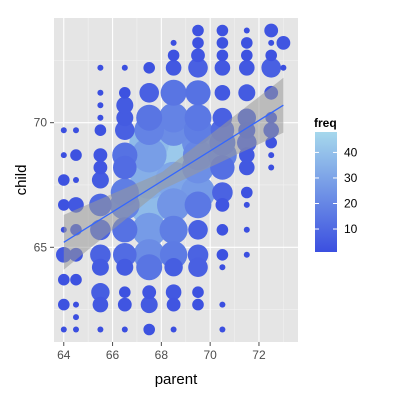 The image size is (400, 400). What do you see at coordinates (326, 192) in the screenshot?
I see `legend-colorbar` at bounding box center [326, 192].